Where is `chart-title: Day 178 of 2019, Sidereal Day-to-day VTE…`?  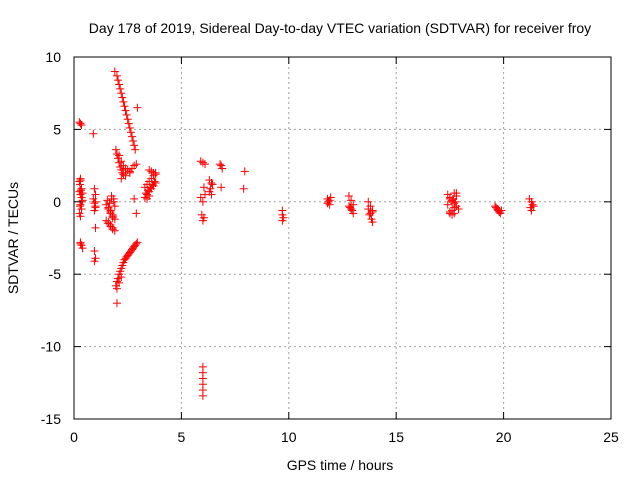 chart-title: Day 178 of 2019, Sidereal Day-to-day VTE… is located at coordinates (340, 28).